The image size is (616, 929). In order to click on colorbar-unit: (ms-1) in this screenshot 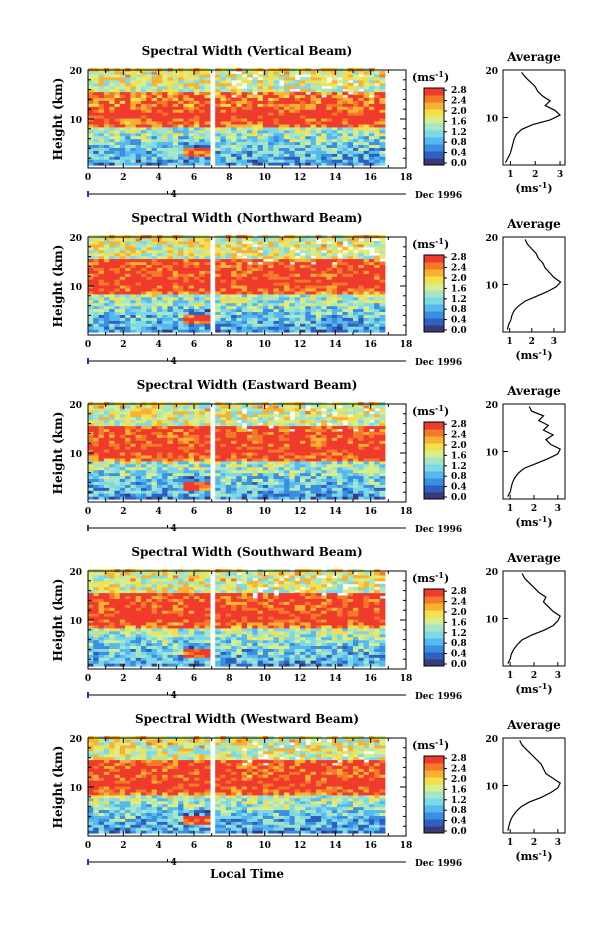, I will do `click(430, 76)`.